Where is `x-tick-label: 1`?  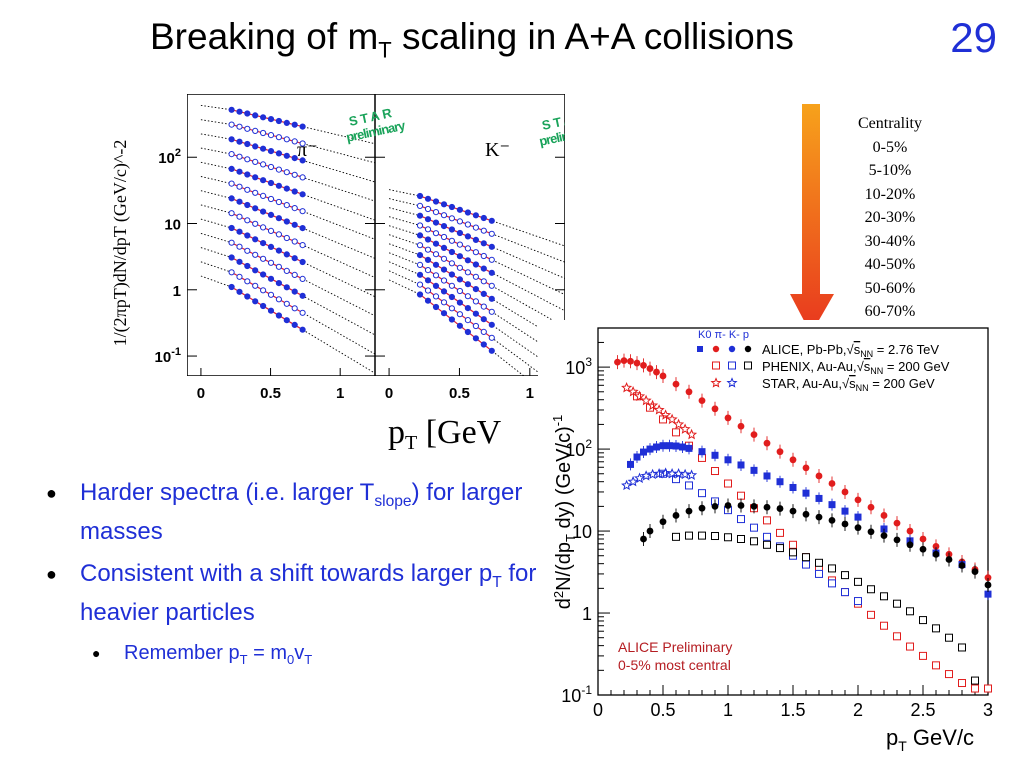 x-tick-label: 1 is located at coordinates (728, 710).